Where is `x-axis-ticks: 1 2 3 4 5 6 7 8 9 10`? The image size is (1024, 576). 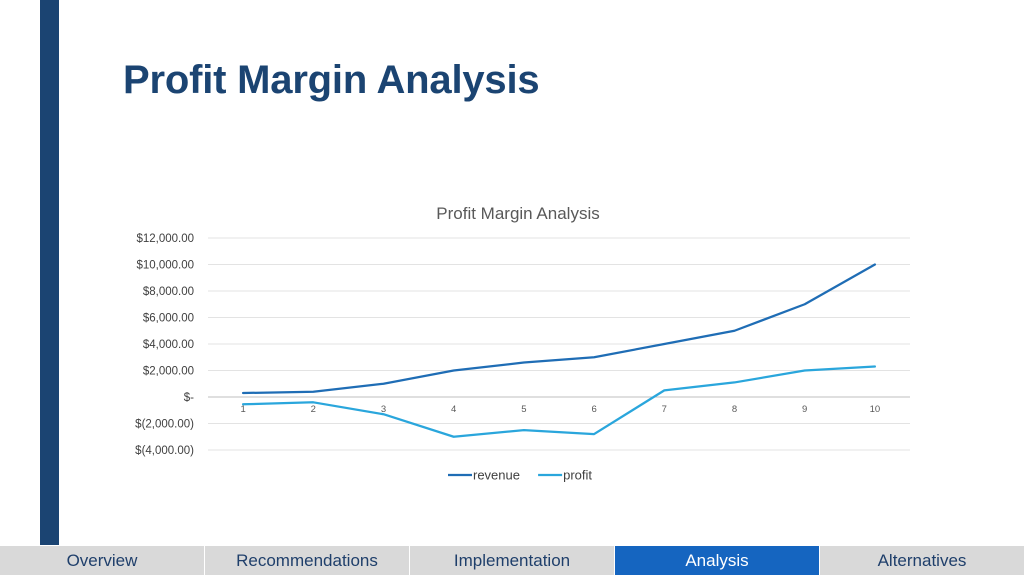 x-axis-ticks: 1 2 3 4 5 6 7 8 9 10 is located at coordinates (560, 409).